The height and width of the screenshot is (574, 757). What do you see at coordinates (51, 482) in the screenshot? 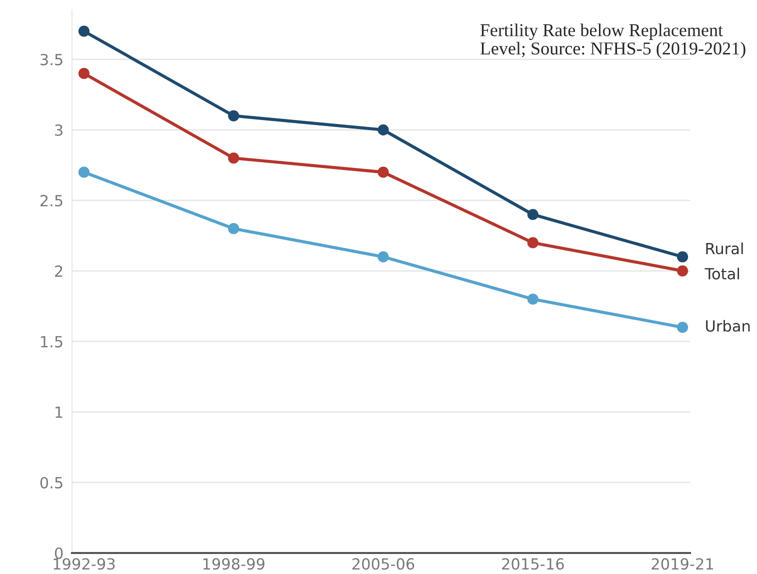
I see `y-tick-label: 0.5` at bounding box center [51, 482].